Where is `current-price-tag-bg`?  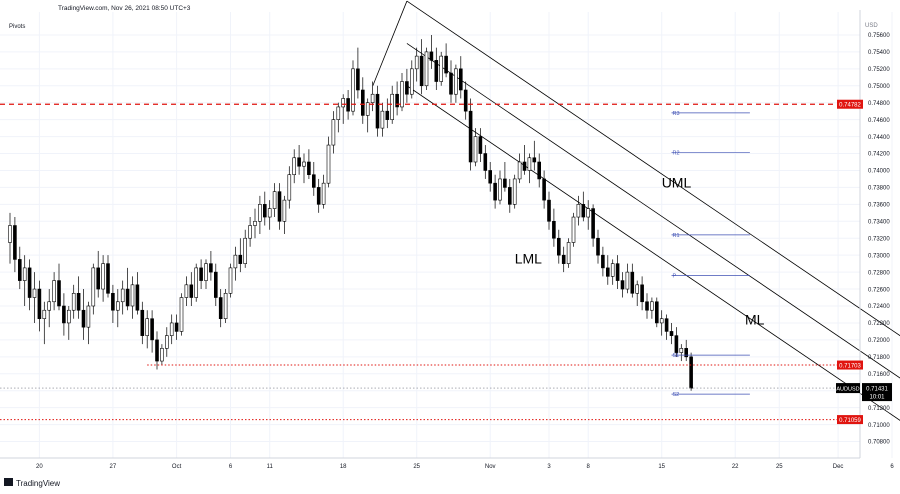
current-price-tag-bg is located at coordinates (877, 392).